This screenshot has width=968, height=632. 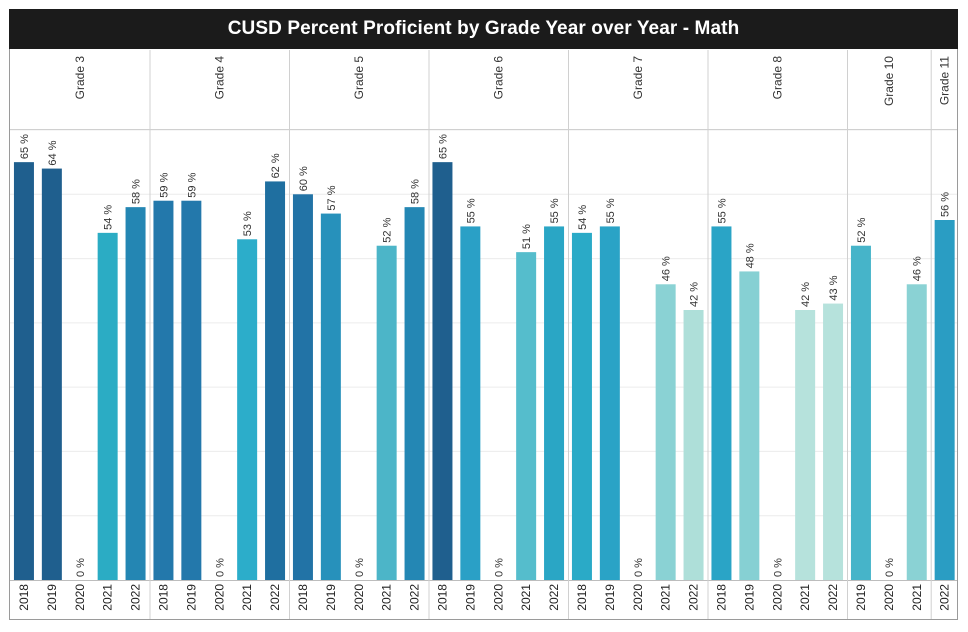 I want to click on grade-header: Grade 5, so click(x=359, y=78).